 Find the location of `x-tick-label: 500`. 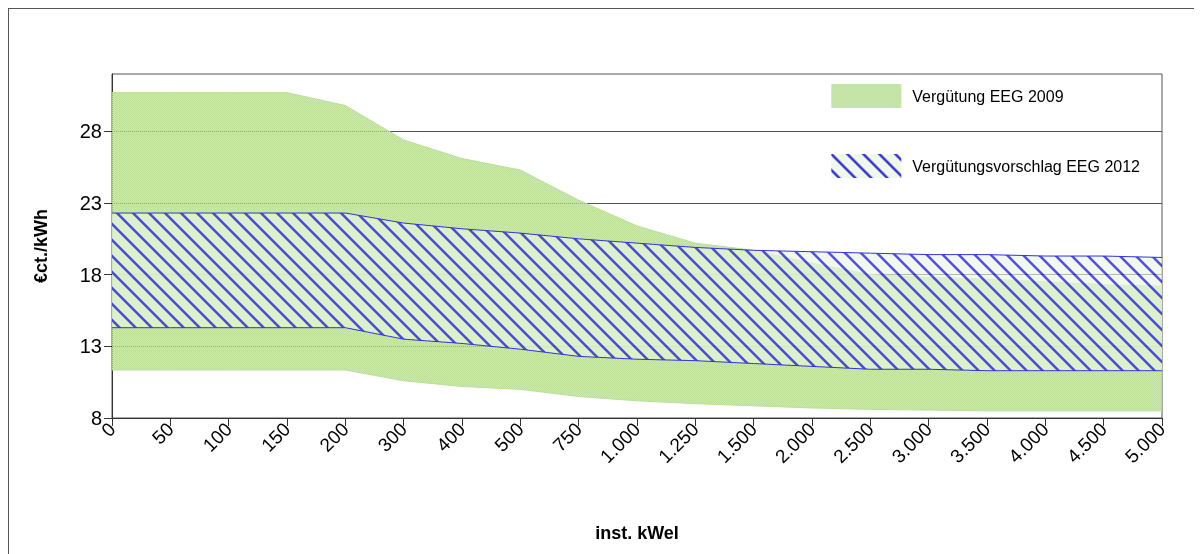

x-tick-label: 500 is located at coordinates (509, 437).